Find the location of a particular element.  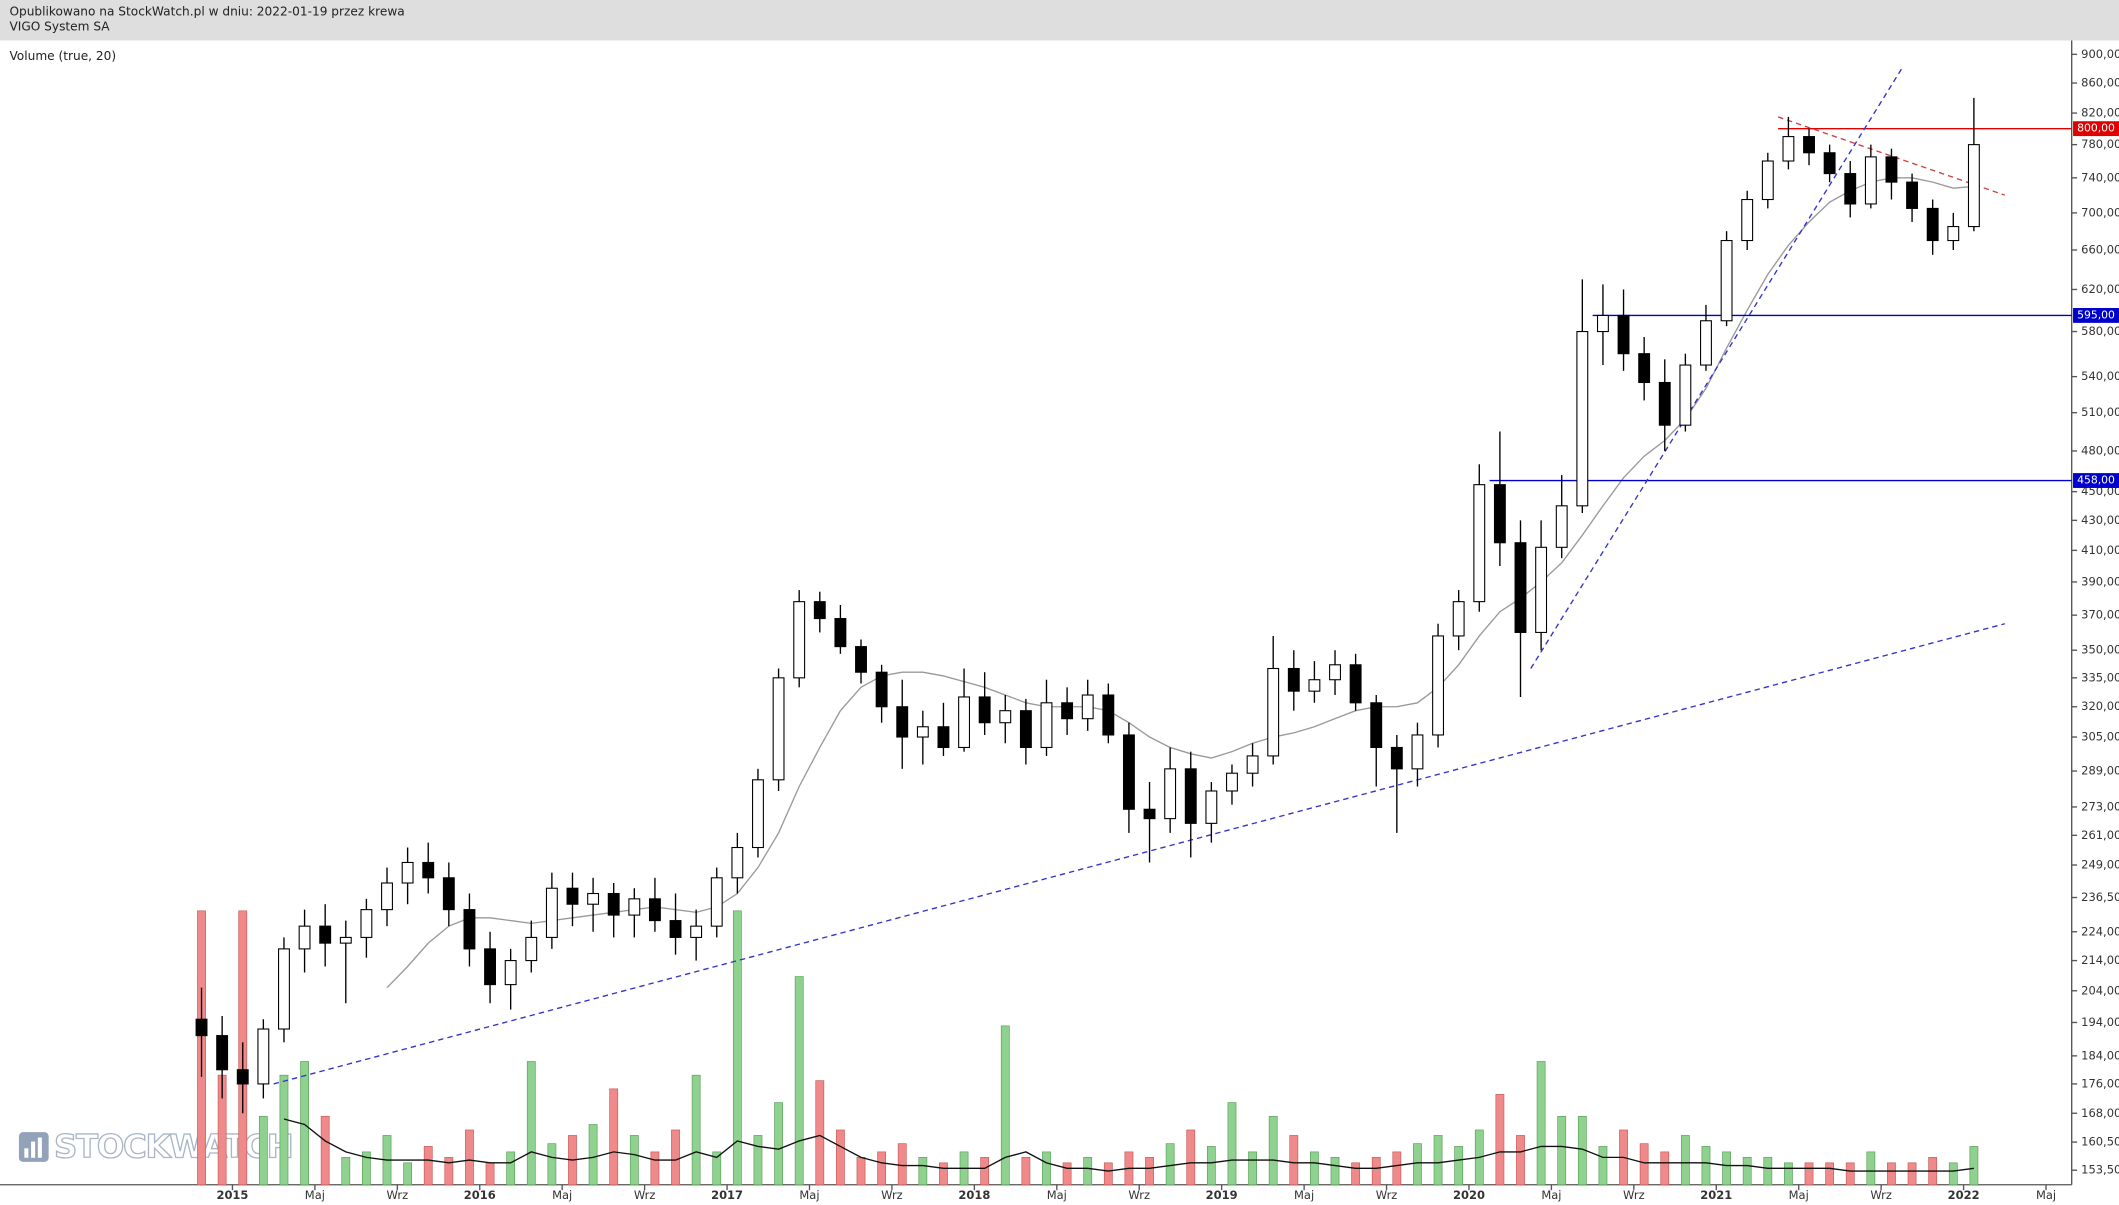

y-tick-label: 261,00 is located at coordinates (2100, 835).